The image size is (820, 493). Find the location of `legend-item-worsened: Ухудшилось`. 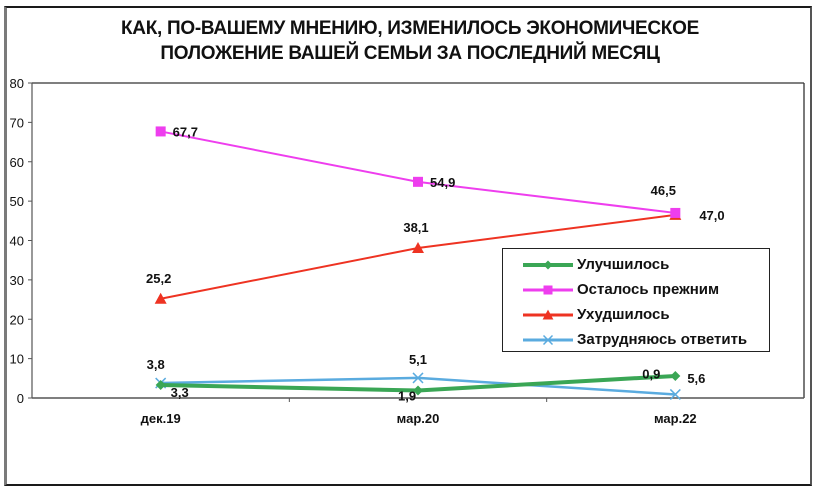

legend-item-worsened: Ухудшилось is located at coordinates (636, 314).